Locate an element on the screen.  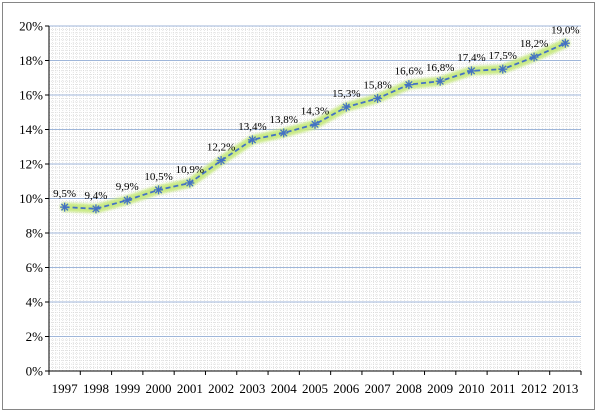
x-tick-label: 2007 is located at coordinates (378, 388).